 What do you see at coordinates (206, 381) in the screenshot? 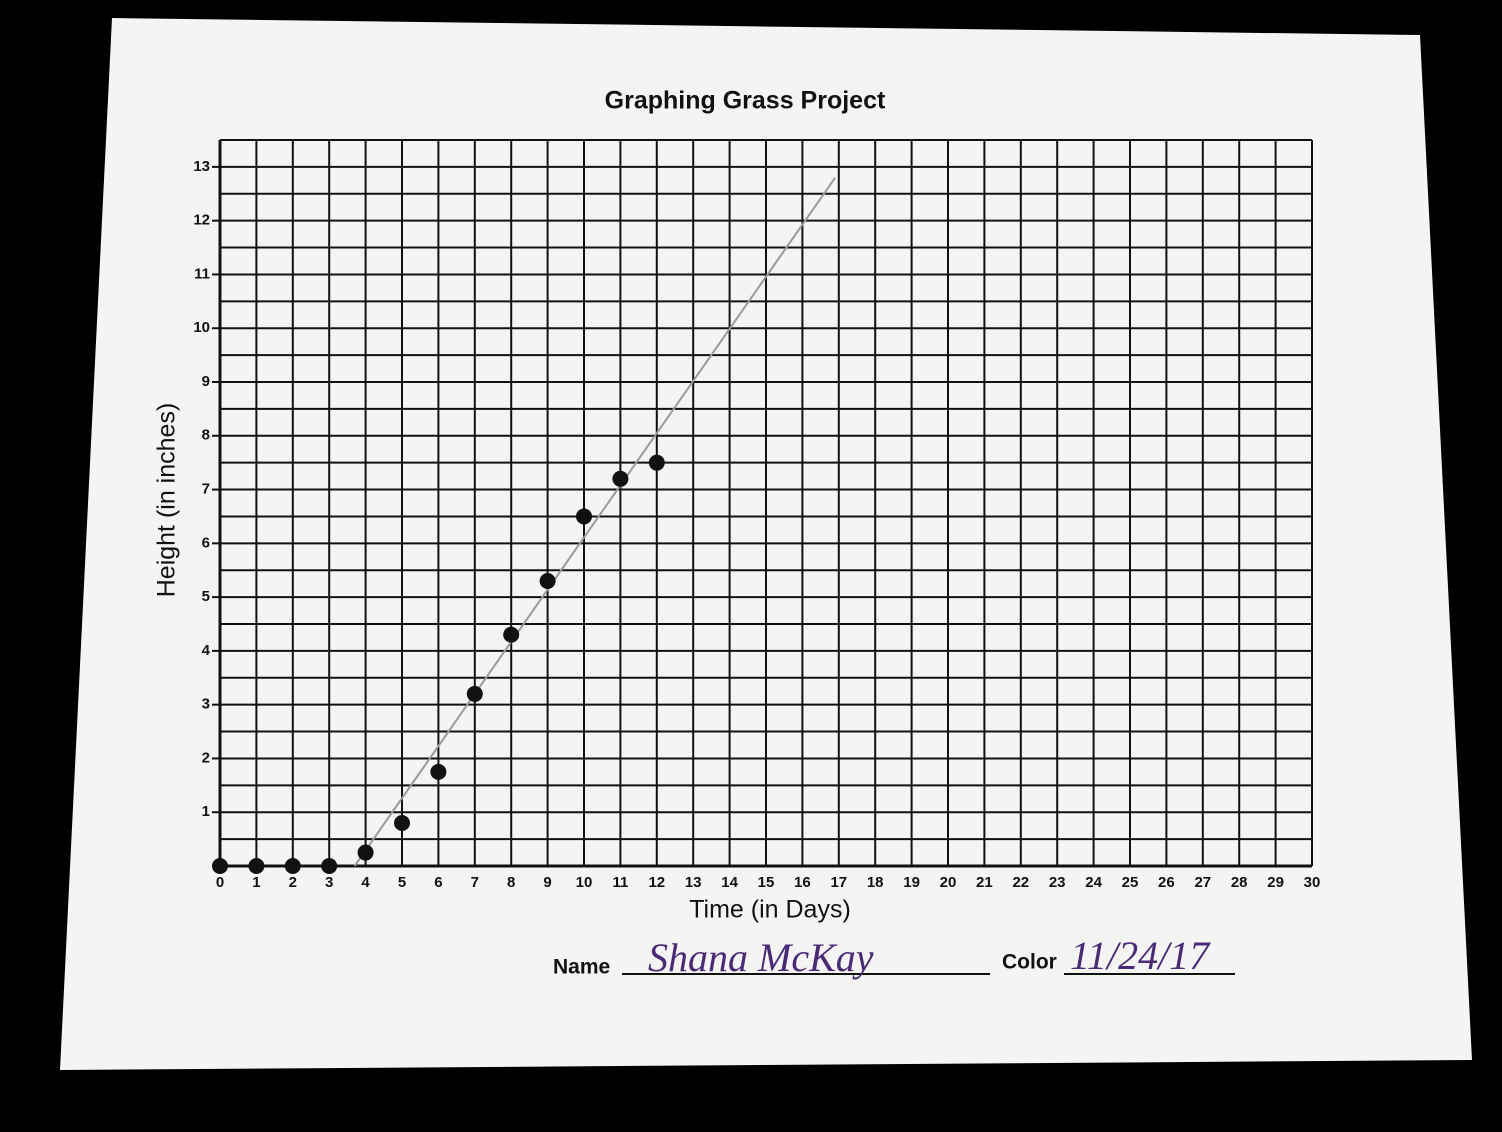
I see `y-tick-label: 9` at bounding box center [206, 381].